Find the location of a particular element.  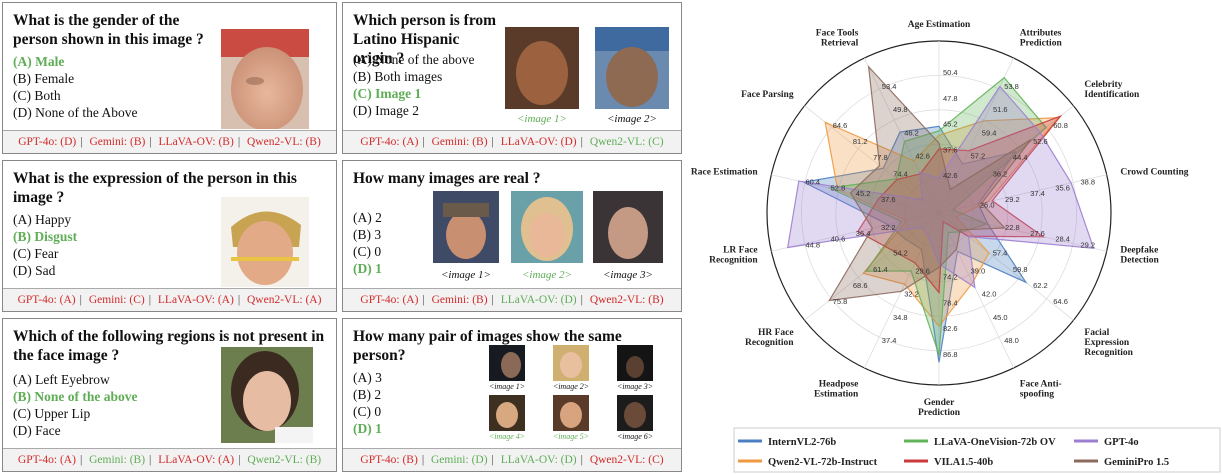

tick-label-9-1: 68.6 is located at coordinates (860, 285).